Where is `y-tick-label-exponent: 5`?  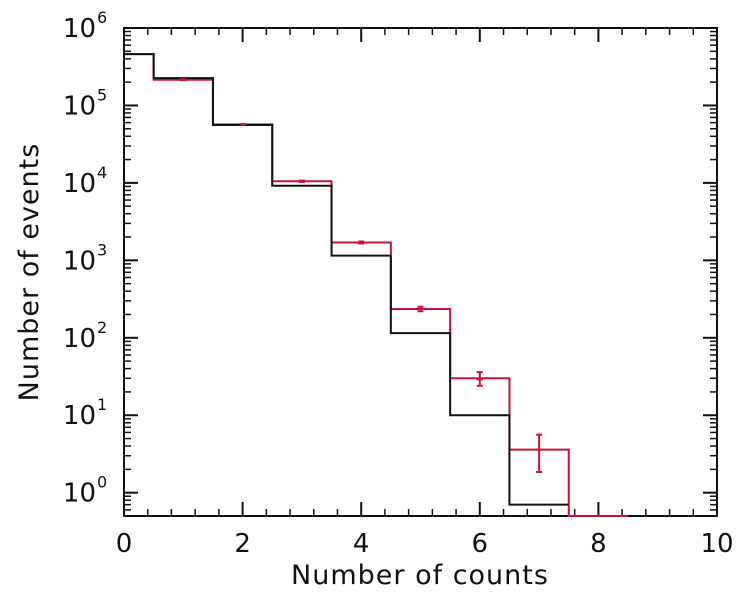 y-tick-label-exponent: 5 is located at coordinates (102, 94).